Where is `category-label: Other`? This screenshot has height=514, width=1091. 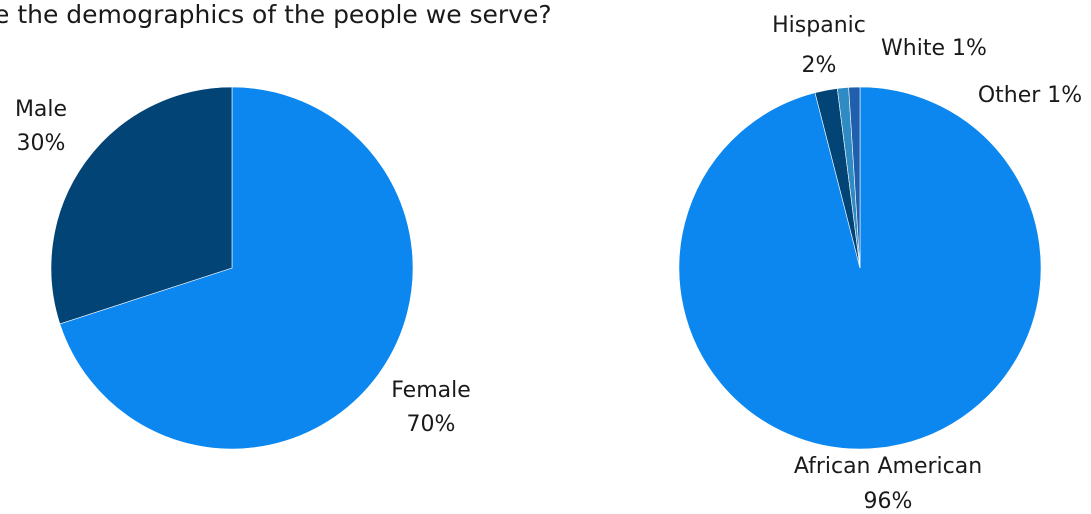 category-label: Other is located at coordinates (1009, 95).